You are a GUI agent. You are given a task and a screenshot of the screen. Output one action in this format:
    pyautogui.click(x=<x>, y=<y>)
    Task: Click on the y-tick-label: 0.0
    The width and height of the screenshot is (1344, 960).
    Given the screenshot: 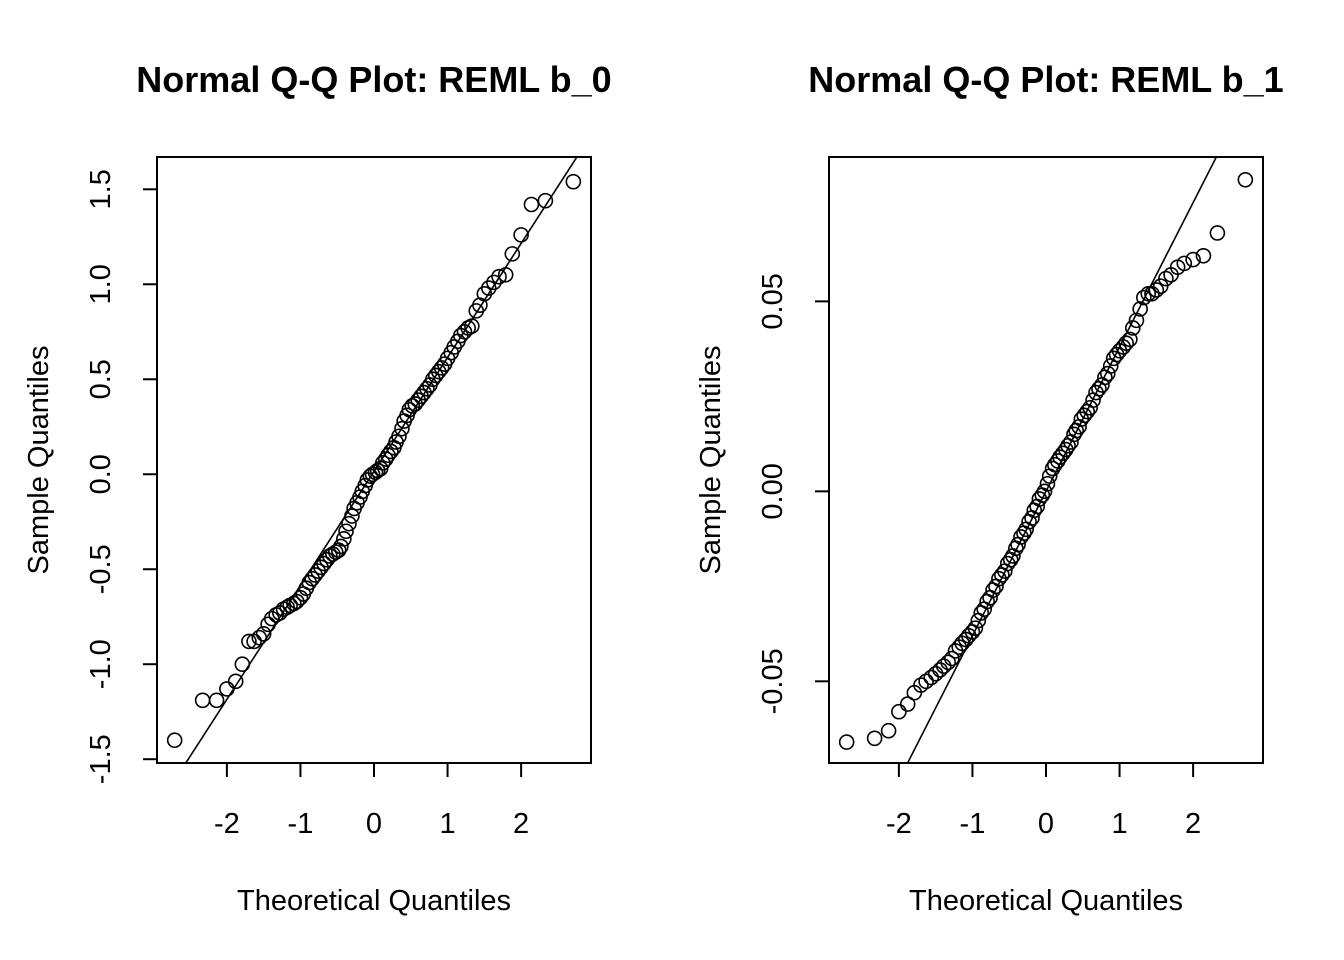 What is the action you would take?
    pyautogui.click(x=101, y=474)
    